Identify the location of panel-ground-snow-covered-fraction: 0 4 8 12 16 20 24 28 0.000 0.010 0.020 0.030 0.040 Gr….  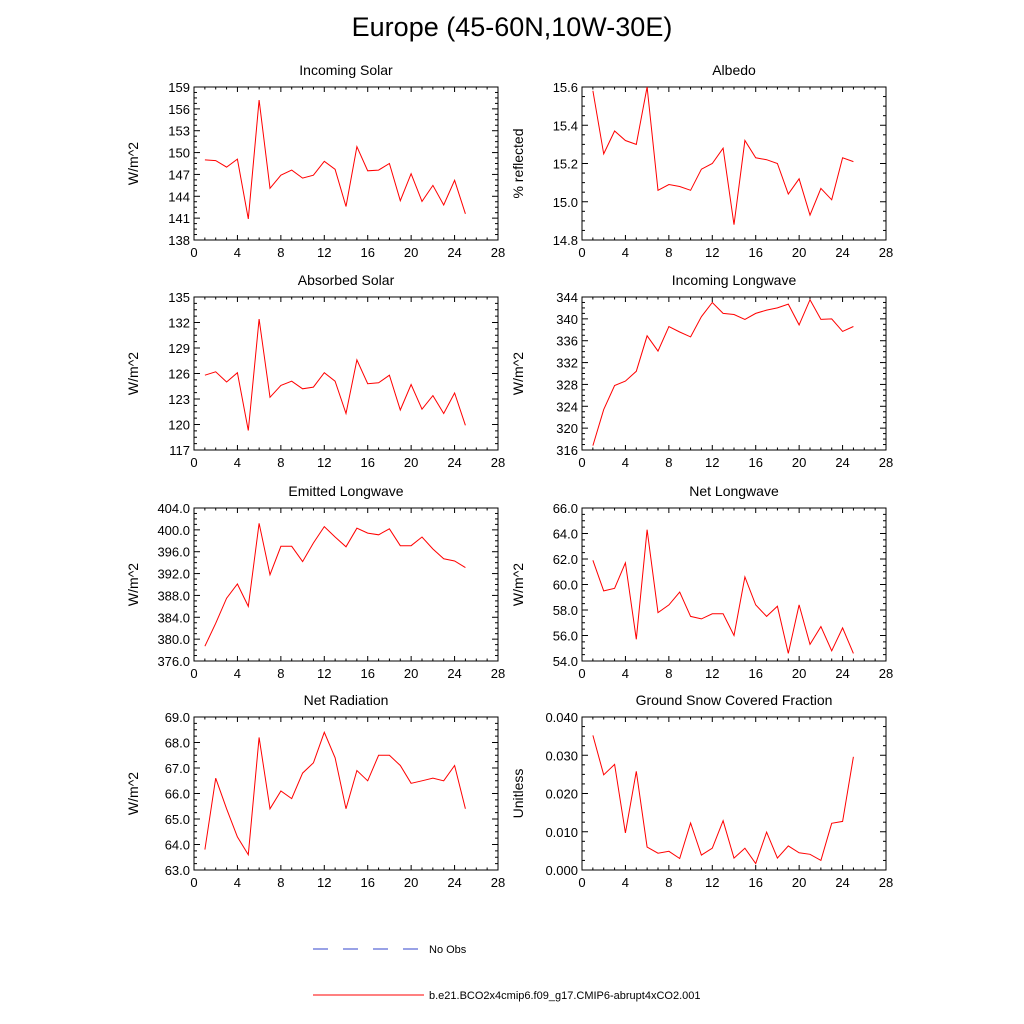
(701, 791).